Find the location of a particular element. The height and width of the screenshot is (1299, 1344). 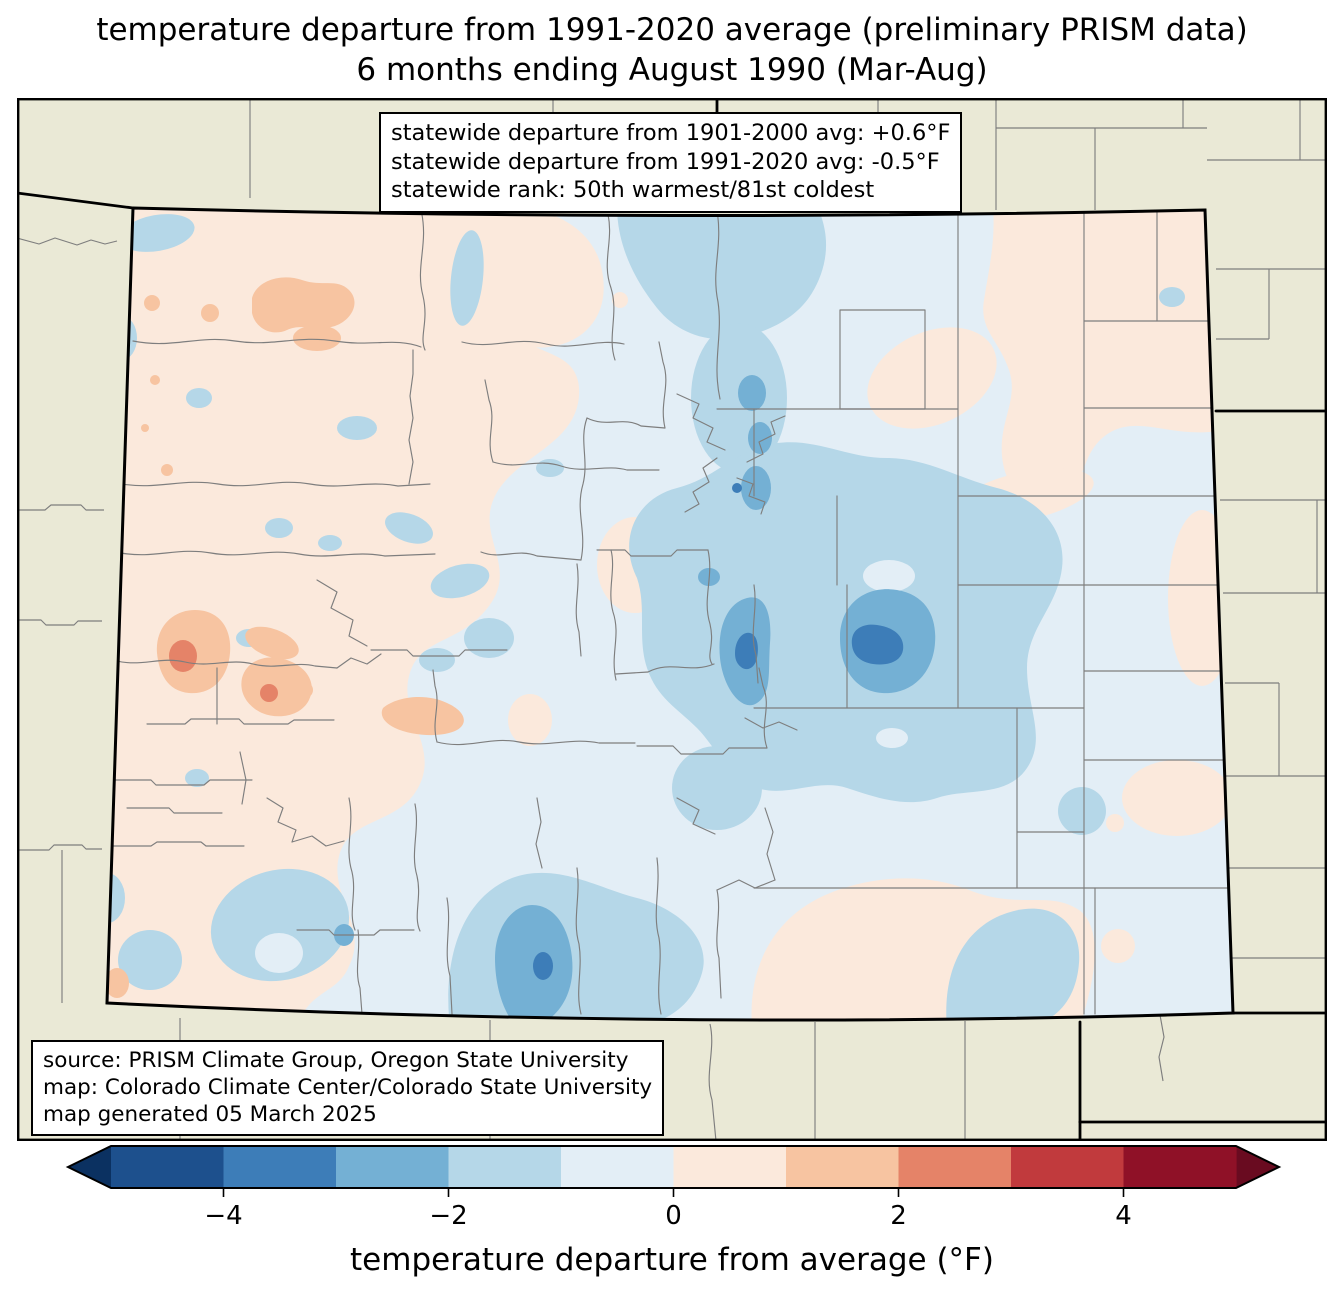

colorbar-under-arrow is located at coordinates (89, 1167).